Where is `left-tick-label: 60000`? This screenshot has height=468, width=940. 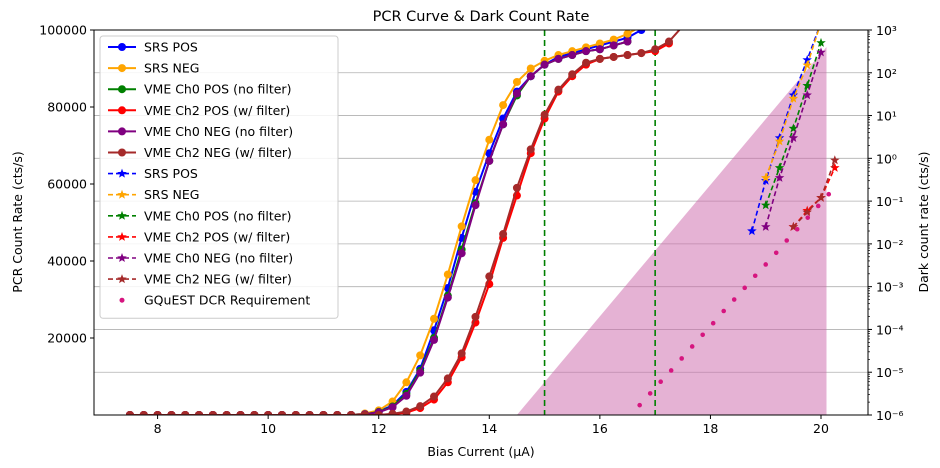
left-tick-label: 60000 is located at coordinates (67, 184).